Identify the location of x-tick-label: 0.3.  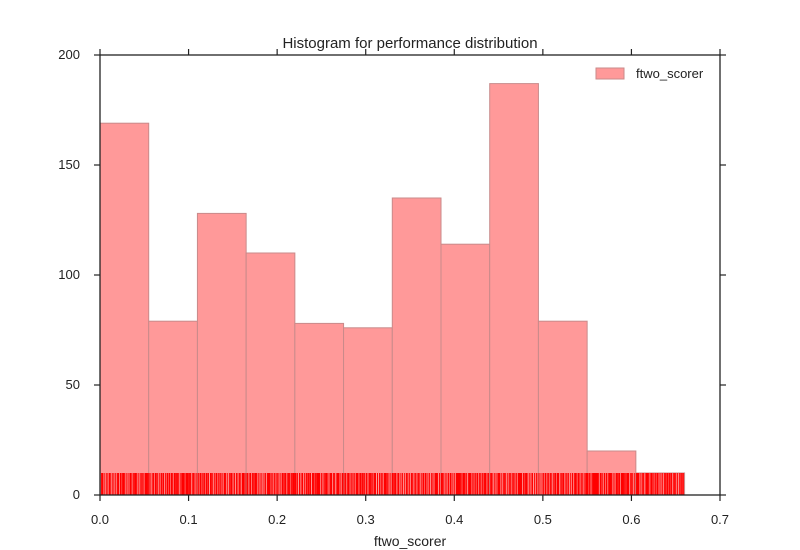
(366, 519).